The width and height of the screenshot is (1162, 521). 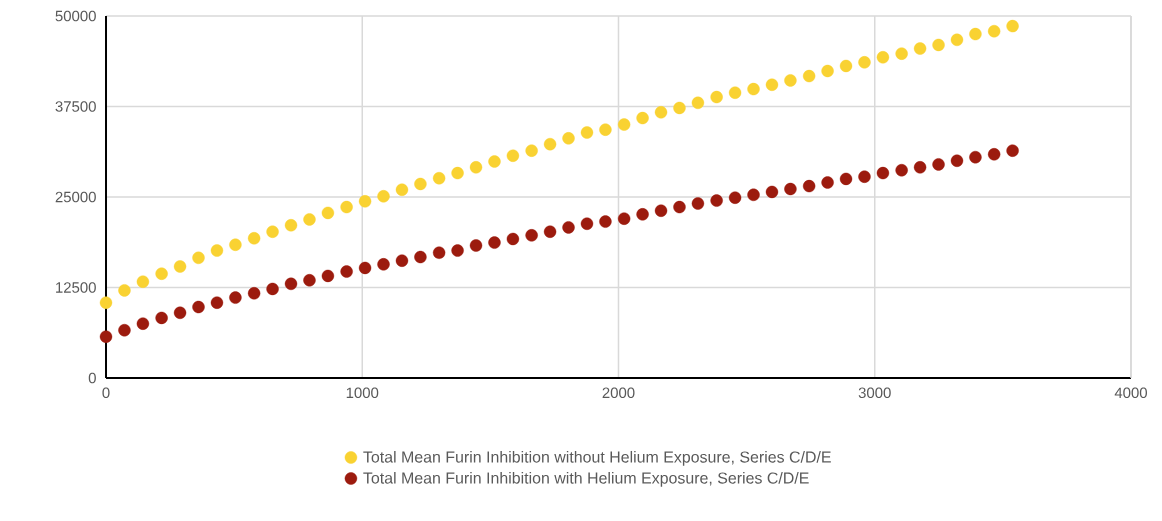 I want to click on y-tick-label: 25000, so click(x=75, y=197).